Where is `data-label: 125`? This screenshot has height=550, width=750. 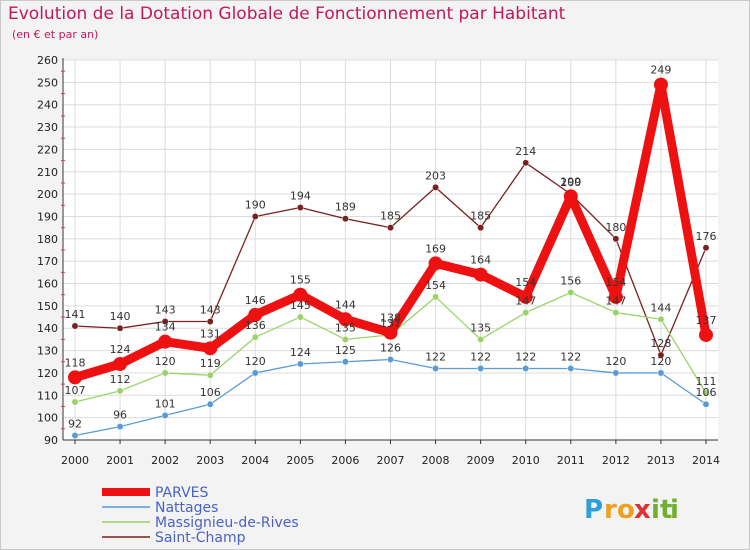
data-label: 125 is located at coordinates (345, 350).